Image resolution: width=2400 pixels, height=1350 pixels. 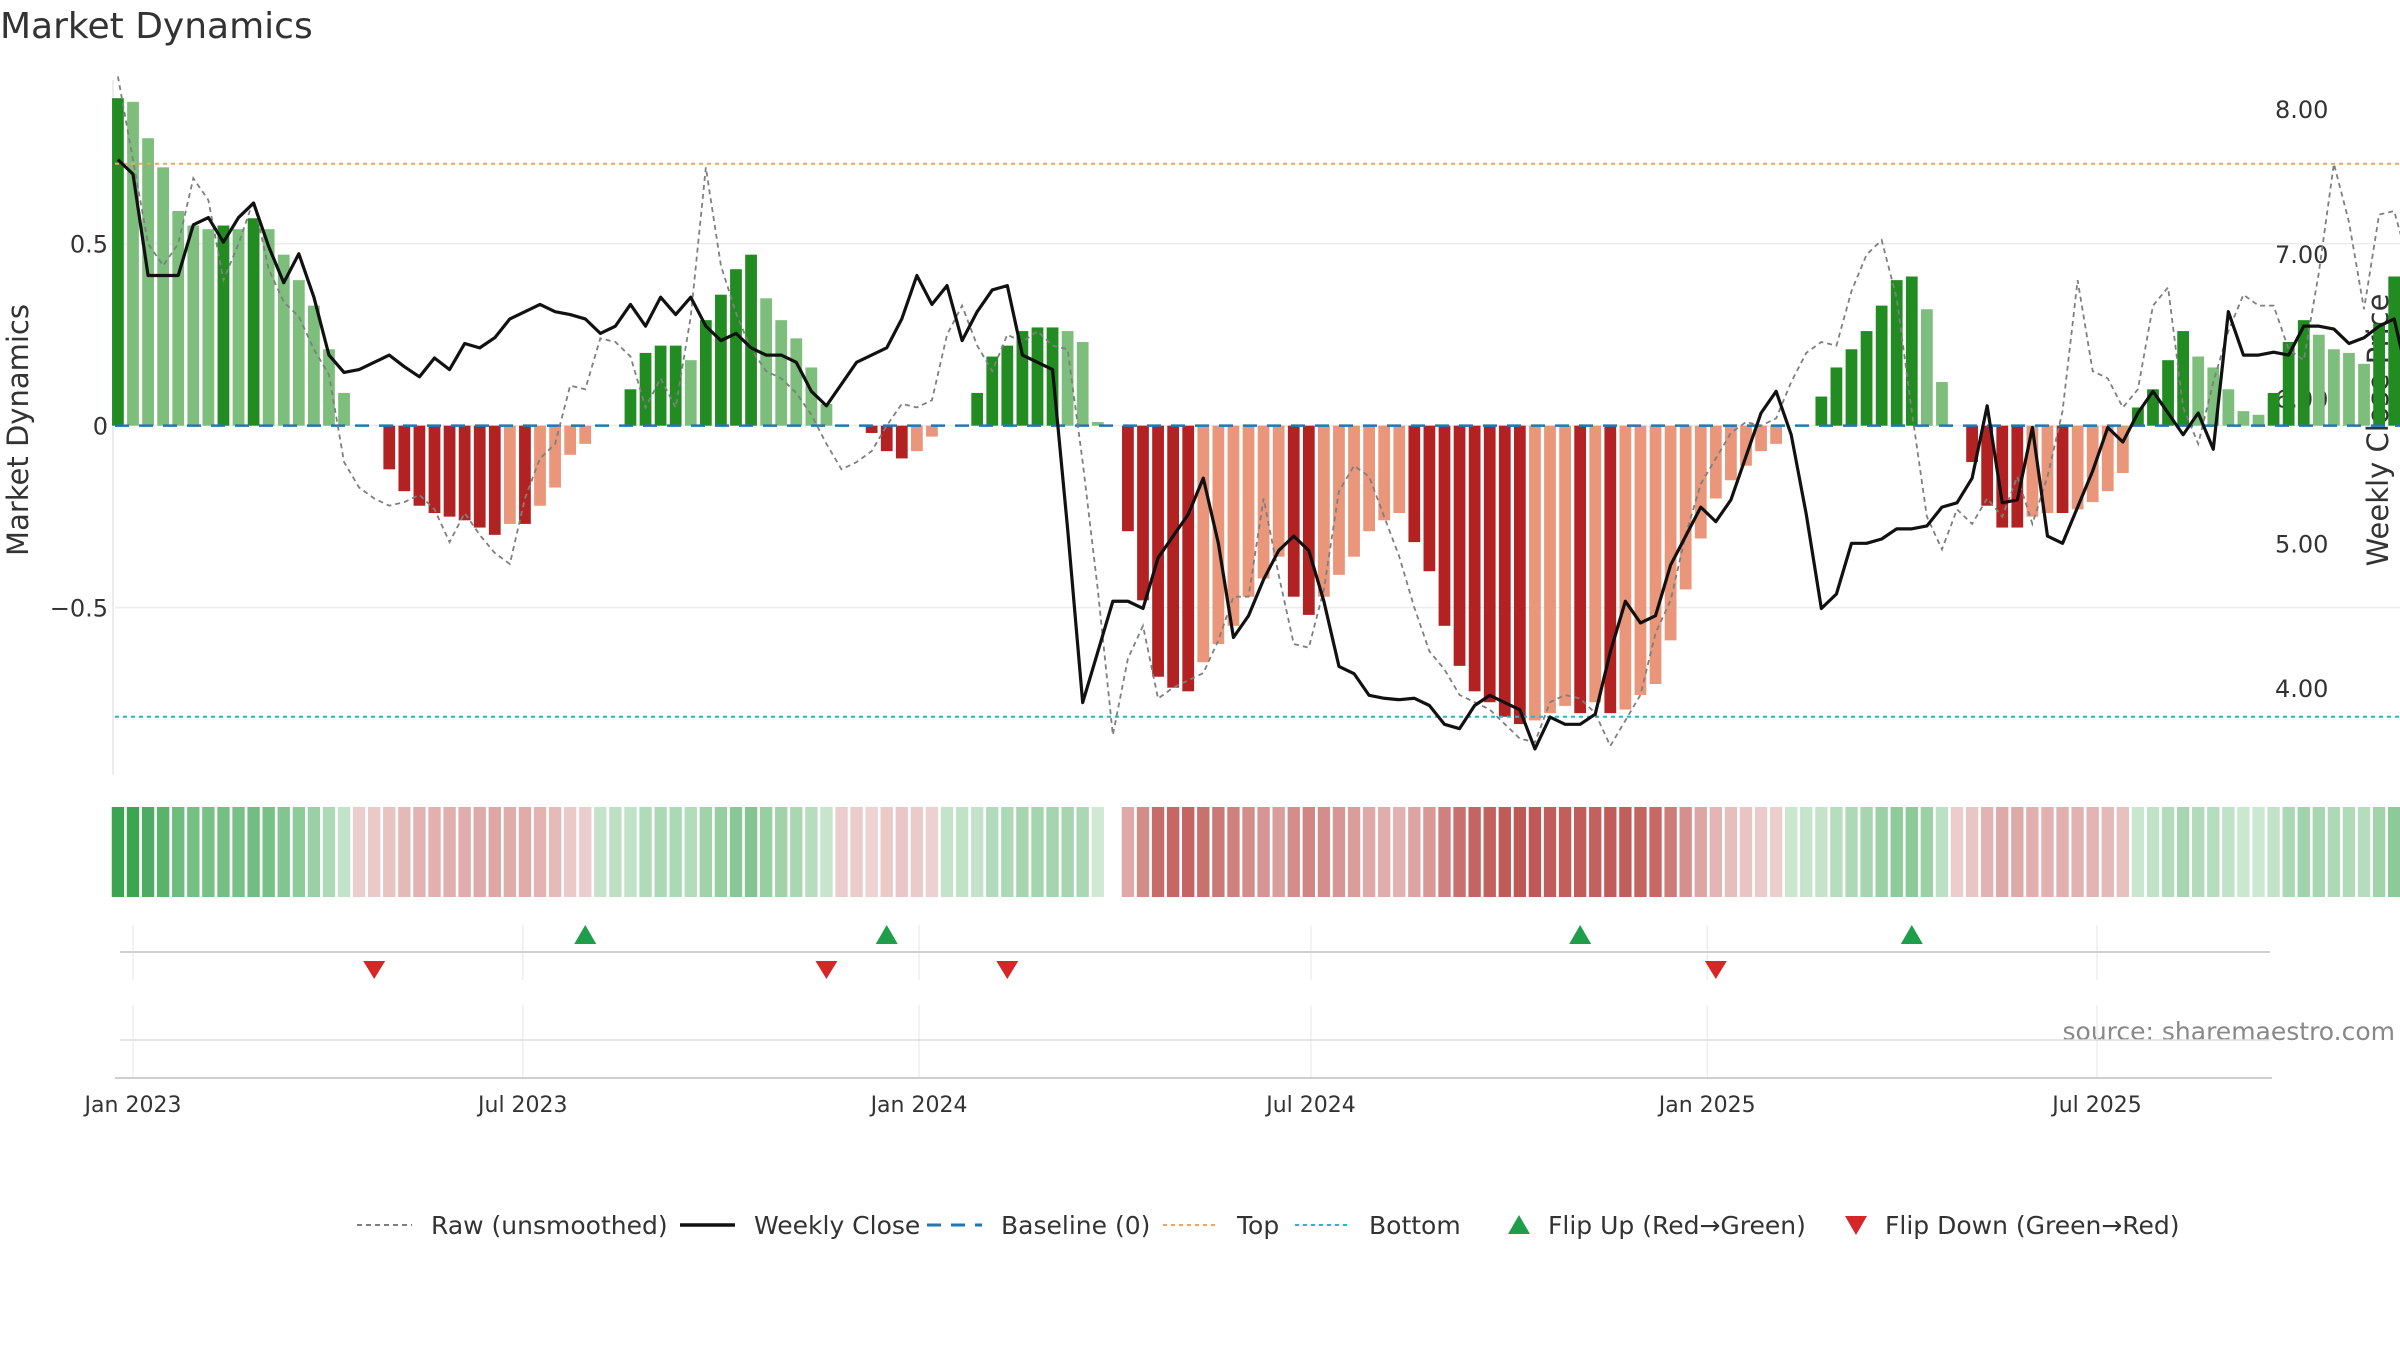 What do you see at coordinates (2301, 544) in the screenshot?
I see `y-tick-label-right: 5.00` at bounding box center [2301, 544].